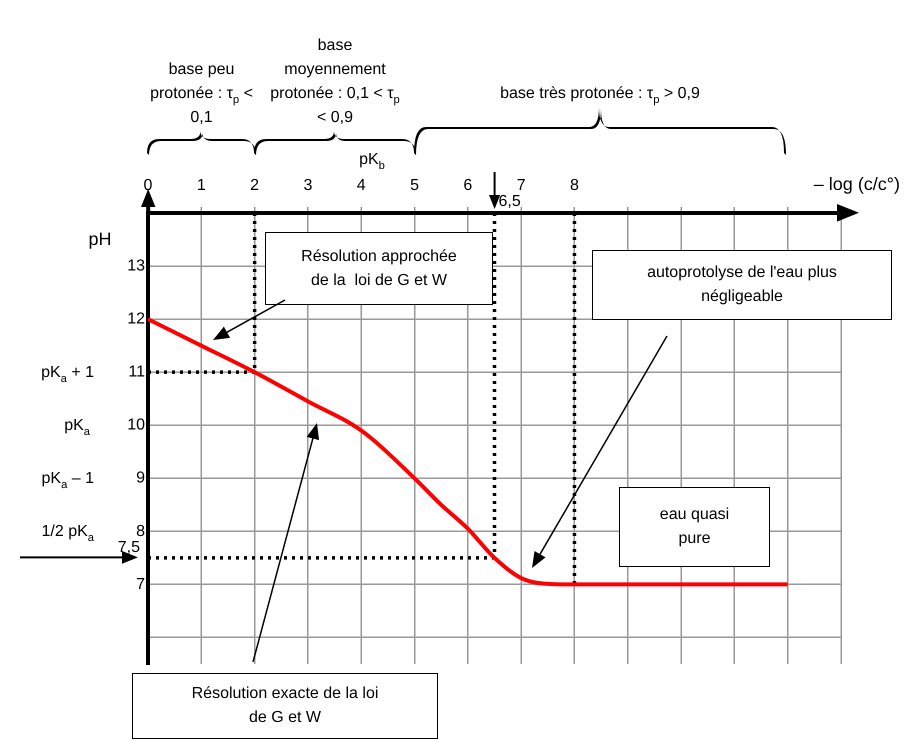 The height and width of the screenshot is (742, 905). I want to click on y-tick-label: 7, so click(141, 584).